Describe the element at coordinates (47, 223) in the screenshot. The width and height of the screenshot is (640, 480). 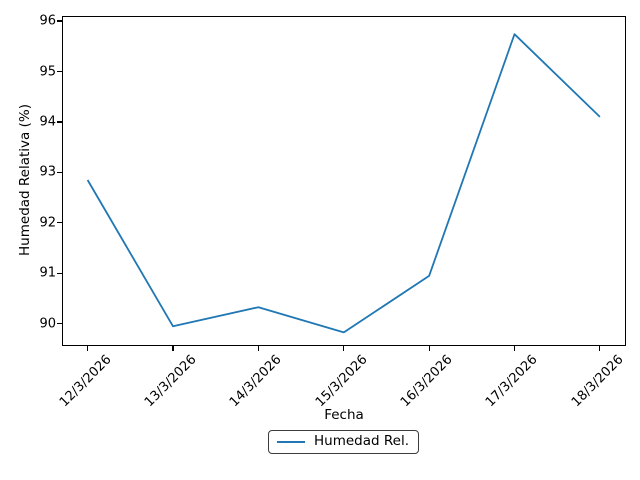
I see `y-tick-label: 92` at that location.